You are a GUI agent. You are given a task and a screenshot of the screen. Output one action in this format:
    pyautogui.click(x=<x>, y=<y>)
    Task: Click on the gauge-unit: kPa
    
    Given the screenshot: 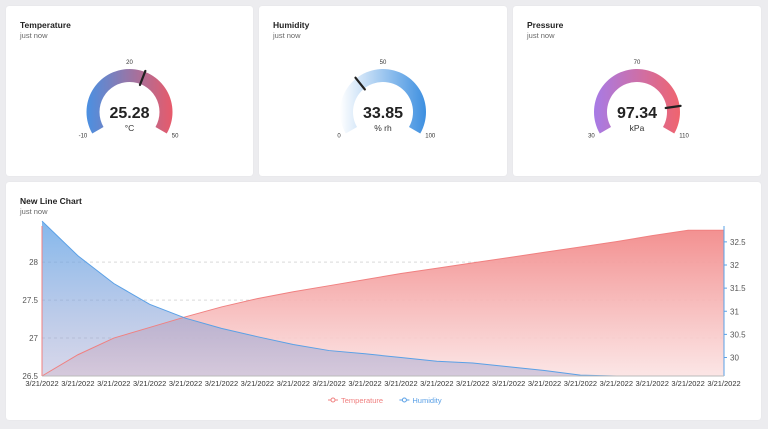 What is the action you would take?
    pyautogui.click(x=637, y=128)
    